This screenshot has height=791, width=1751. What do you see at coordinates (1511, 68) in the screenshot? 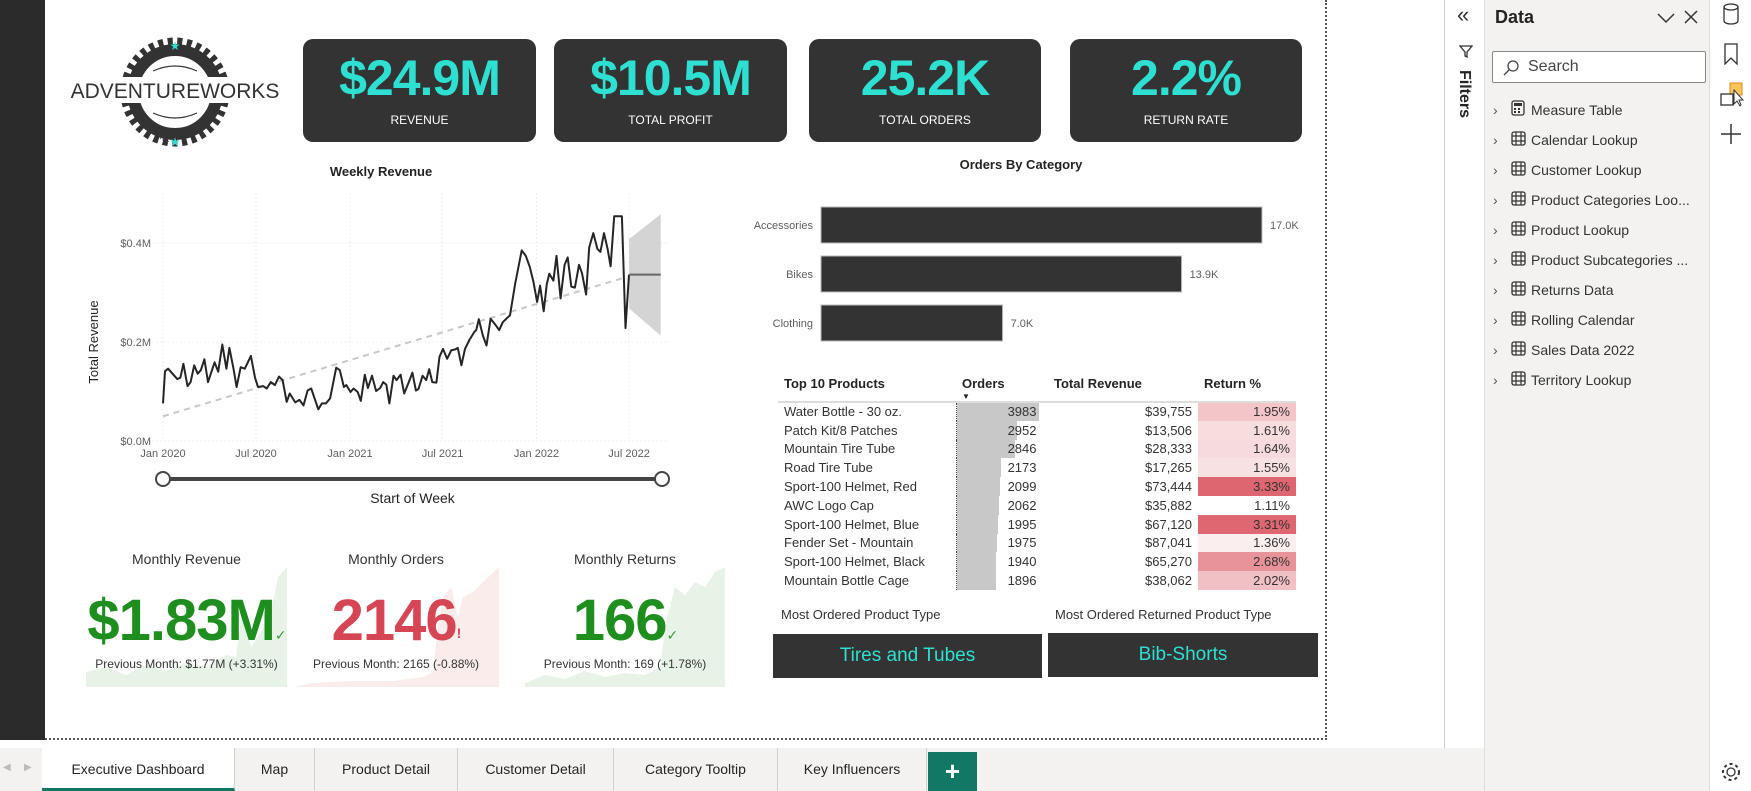
I see `search-icon` at bounding box center [1511, 68].